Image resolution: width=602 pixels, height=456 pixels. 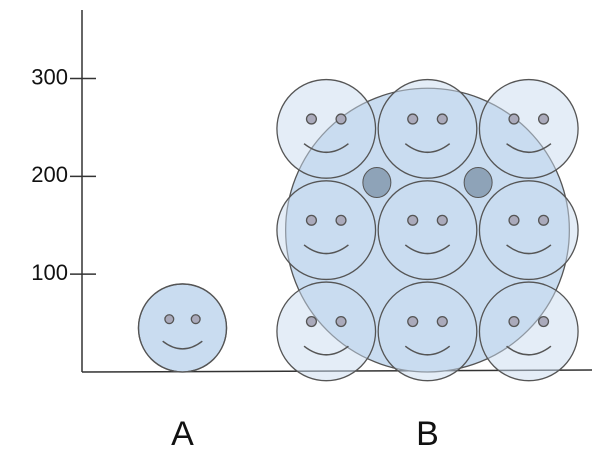 What do you see at coordinates (49, 272) in the screenshot?
I see `y-tick-label: 100` at bounding box center [49, 272].